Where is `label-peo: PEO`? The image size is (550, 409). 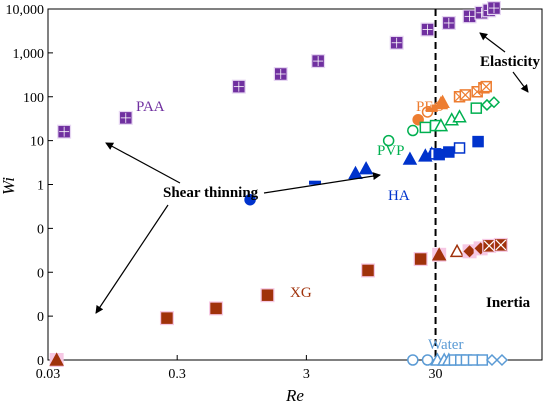 label-peo: PEO is located at coordinates (430, 107).